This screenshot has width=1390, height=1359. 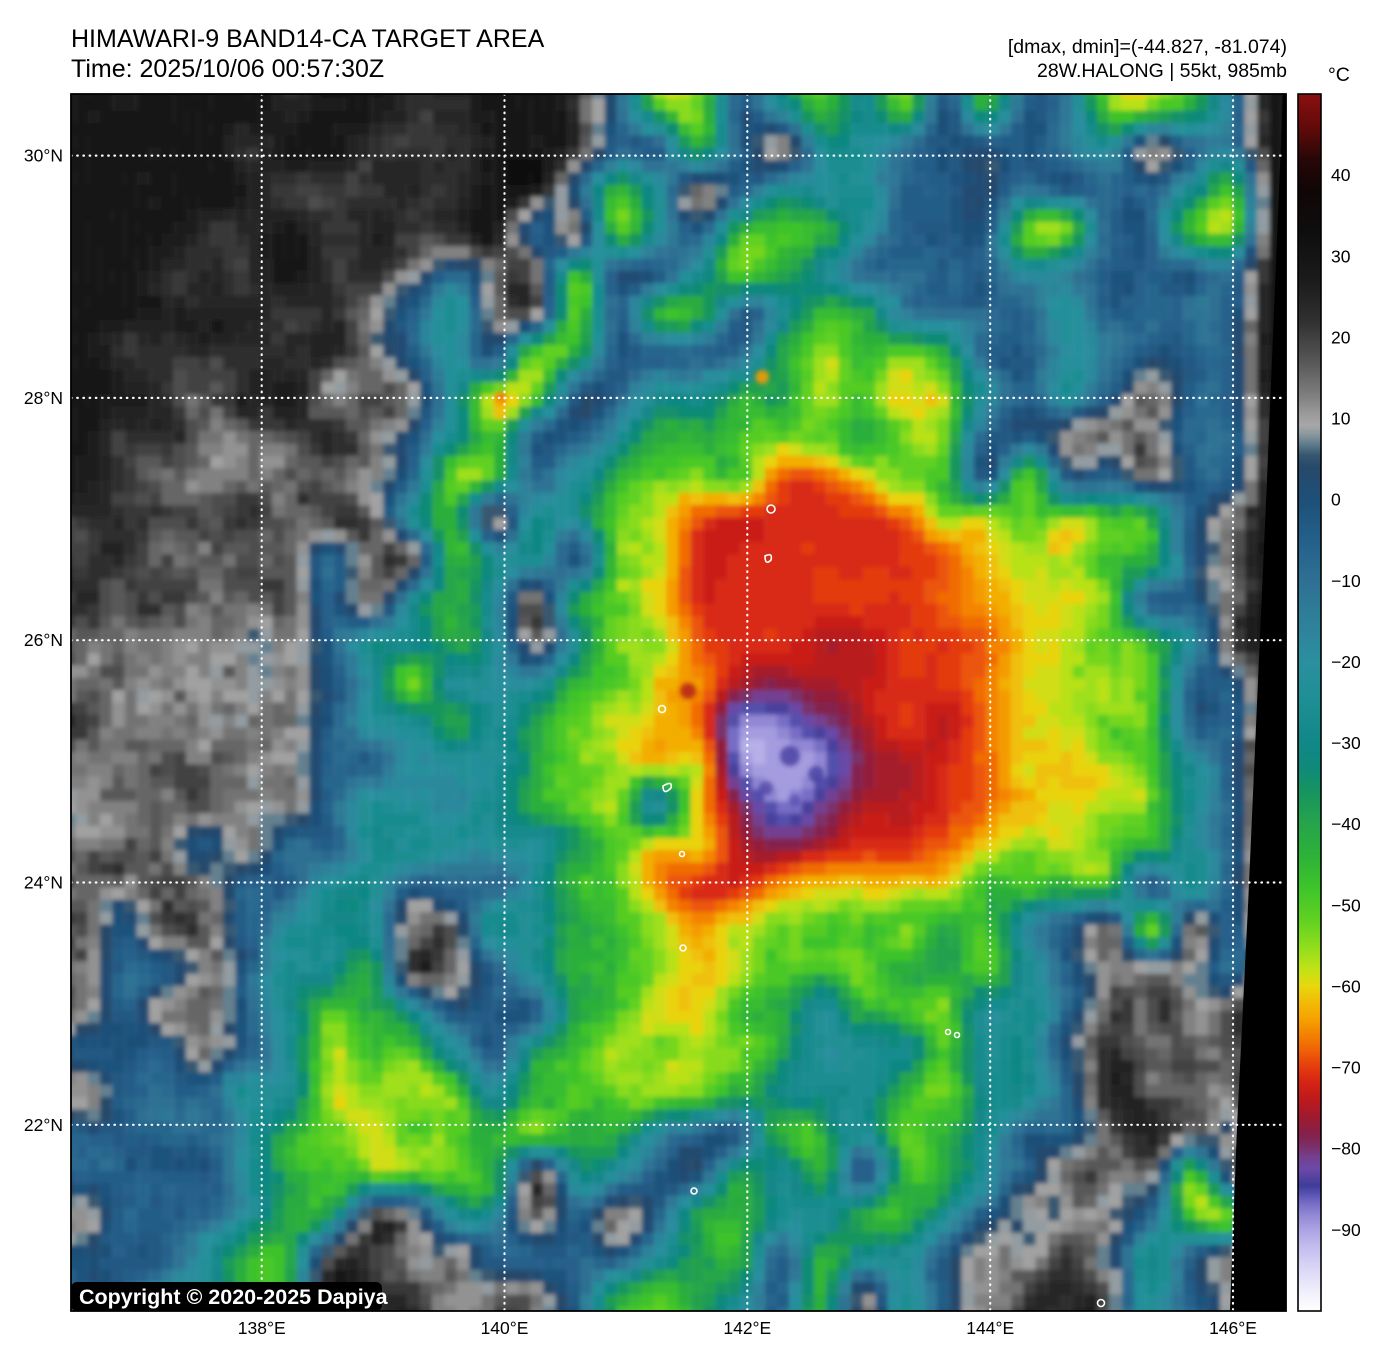 What do you see at coordinates (1346, 581) in the screenshot?
I see `svg-text: −10` at bounding box center [1346, 581].